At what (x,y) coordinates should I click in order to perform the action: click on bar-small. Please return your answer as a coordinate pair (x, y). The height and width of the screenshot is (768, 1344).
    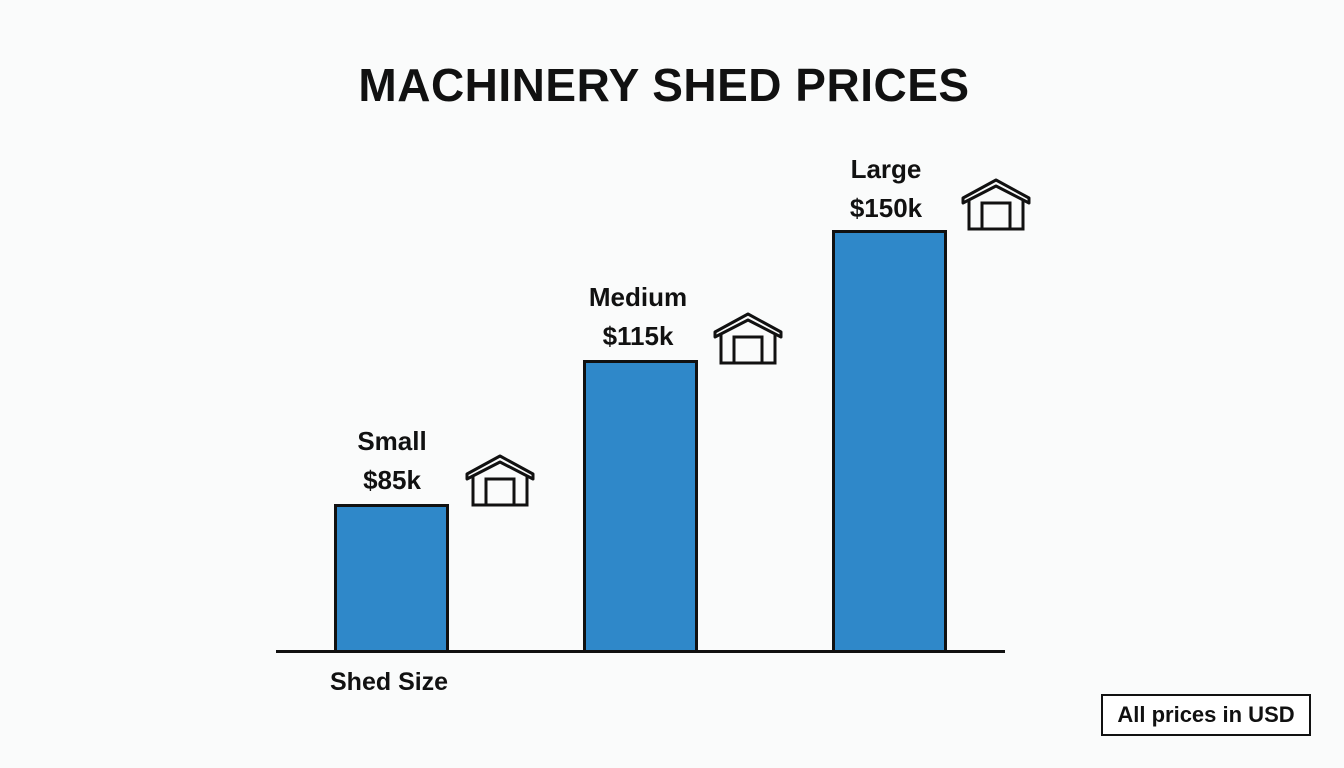
    Looking at the image, I should click on (391, 578).